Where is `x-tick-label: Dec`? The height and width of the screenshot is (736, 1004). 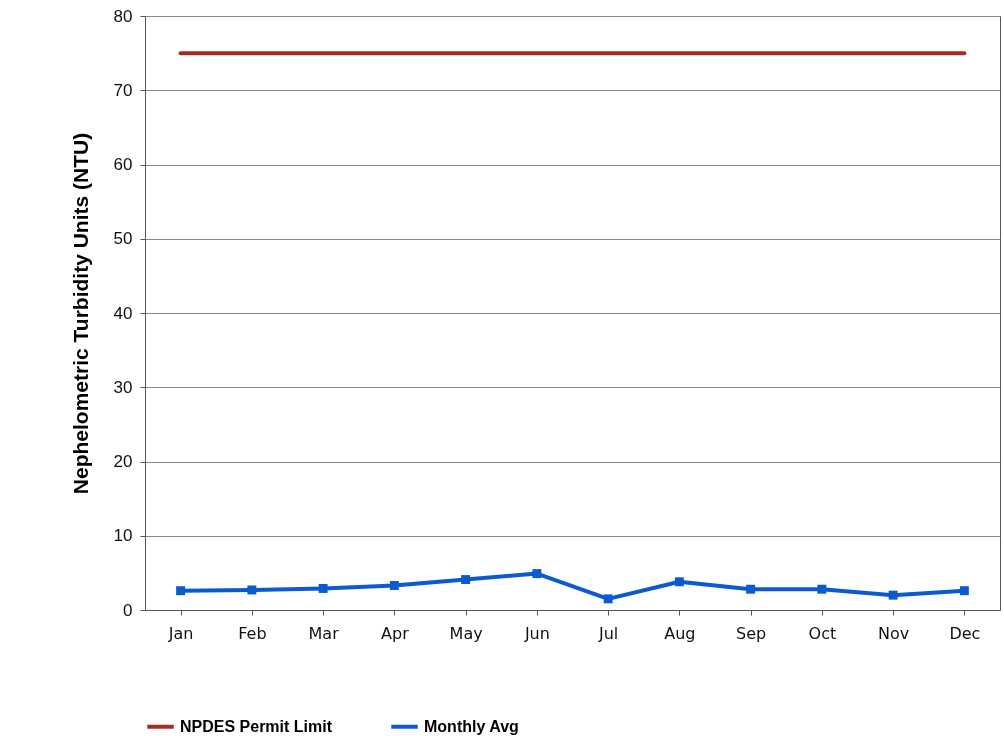
x-tick-label: Dec is located at coordinates (965, 633).